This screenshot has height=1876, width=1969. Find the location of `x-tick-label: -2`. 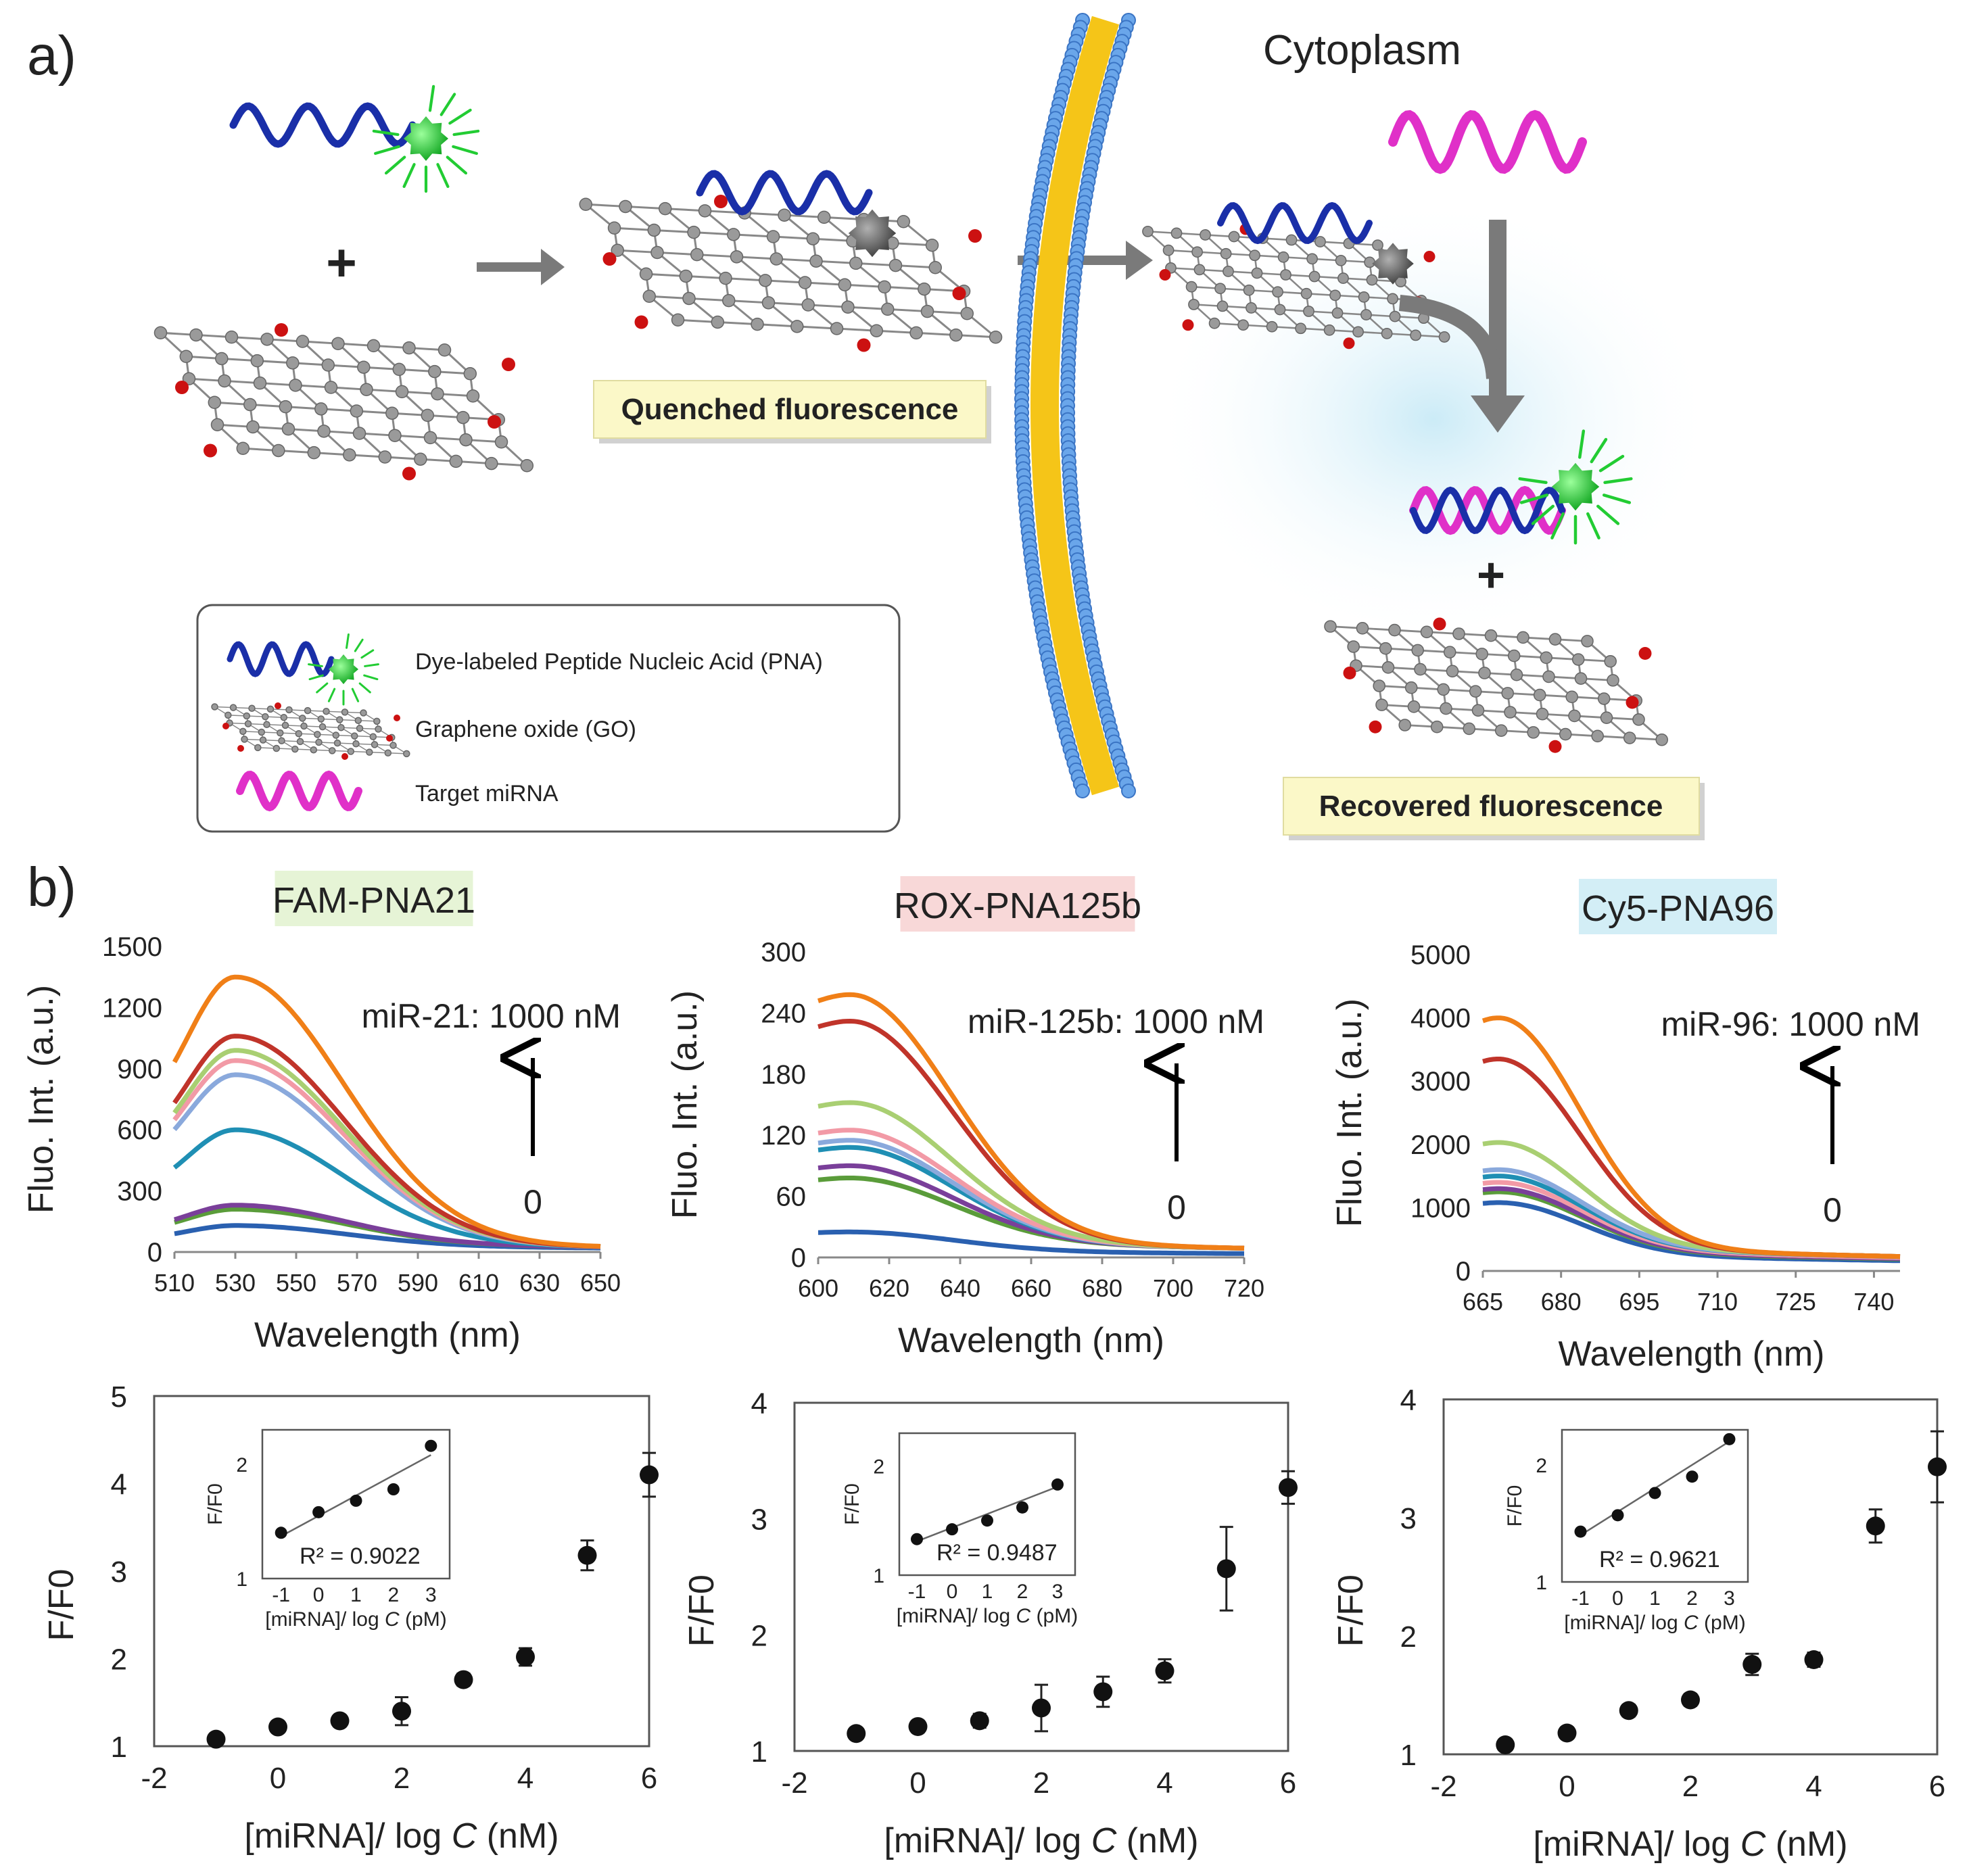

x-tick-label: -2 is located at coordinates (1443, 1786).